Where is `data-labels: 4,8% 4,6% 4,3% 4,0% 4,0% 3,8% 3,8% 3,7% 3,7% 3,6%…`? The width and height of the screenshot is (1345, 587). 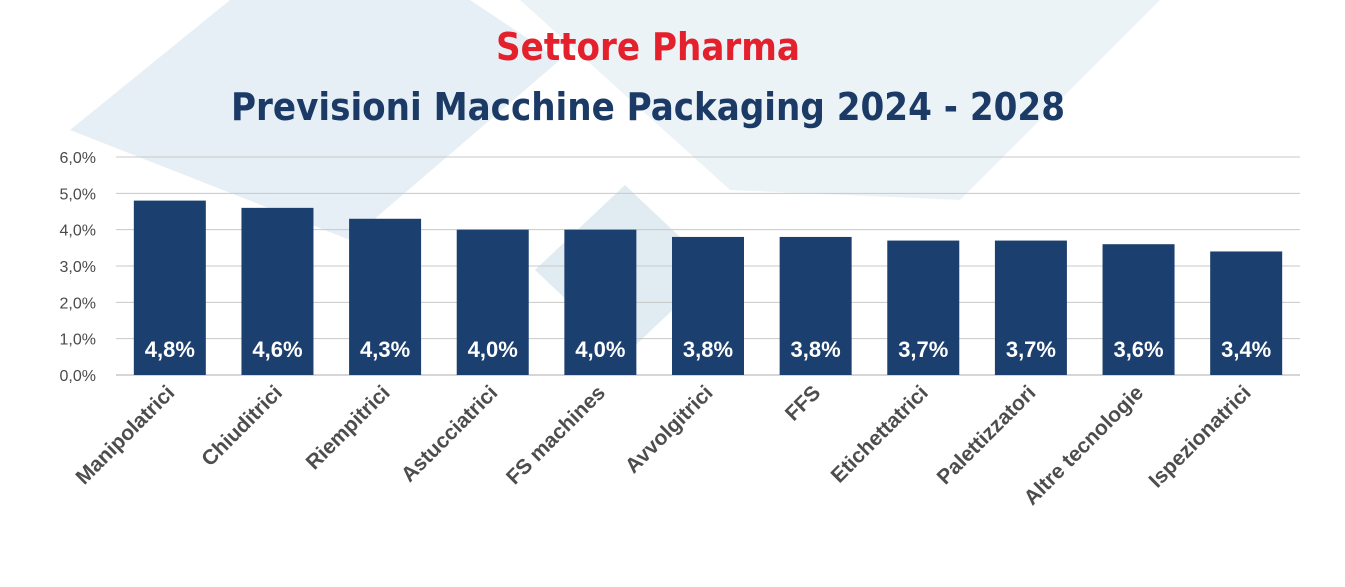
data-labels: 4,8% 4,6% 4,3% 4,0% 4,0% 3,8% 3,8% 3,7% 3,7% 3,6%… is located at coordinates (708, 349).